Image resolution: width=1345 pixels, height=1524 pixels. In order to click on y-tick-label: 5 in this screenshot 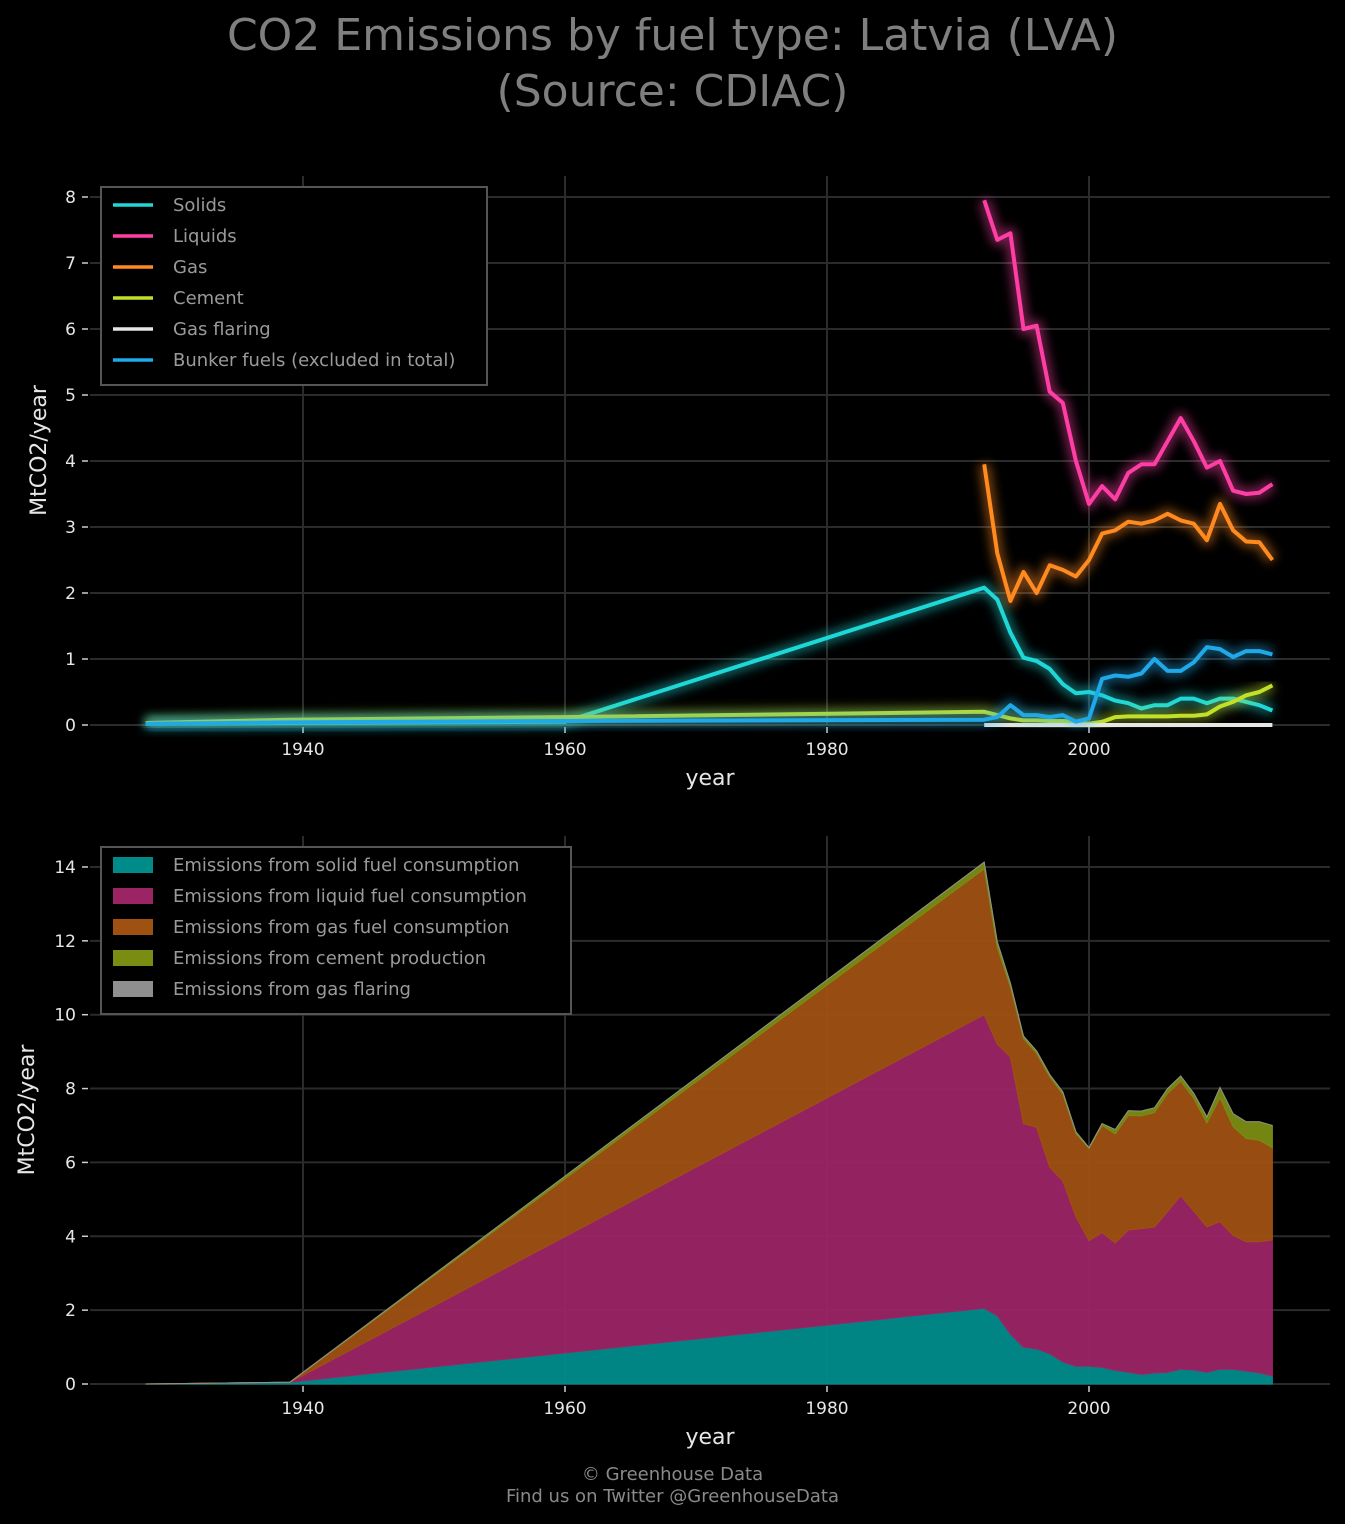, I will do `click(70, 396)`.